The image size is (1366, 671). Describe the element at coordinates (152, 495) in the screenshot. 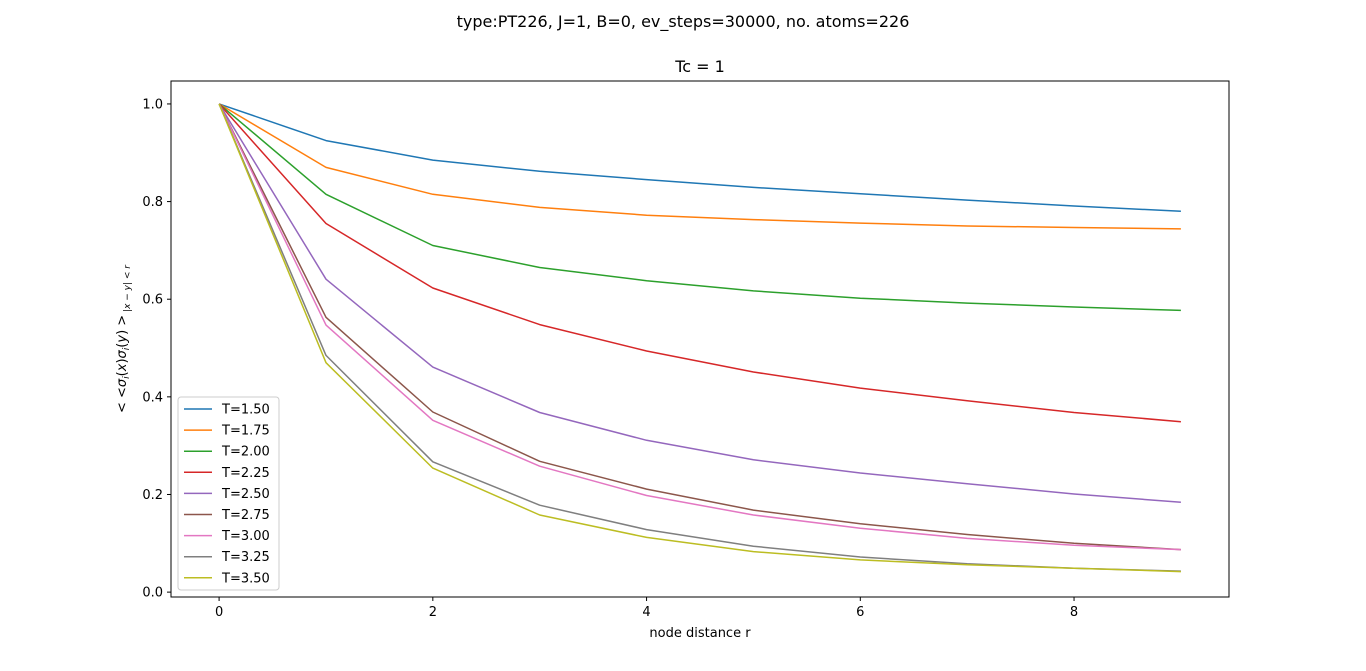

I see `y-tick-label: 0.2` at that location.